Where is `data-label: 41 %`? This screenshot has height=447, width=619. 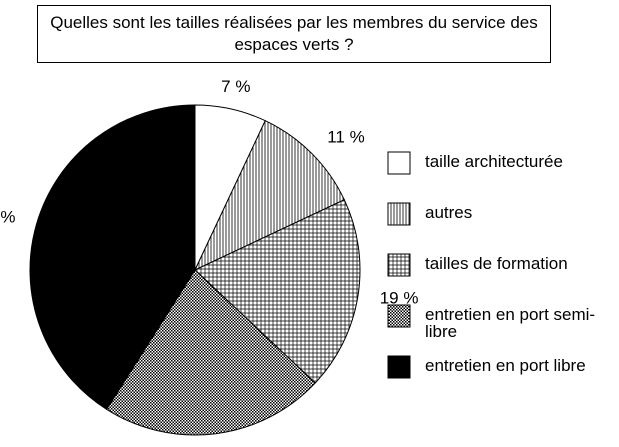 data-label: 41 % is located at coordinates (7, 216).